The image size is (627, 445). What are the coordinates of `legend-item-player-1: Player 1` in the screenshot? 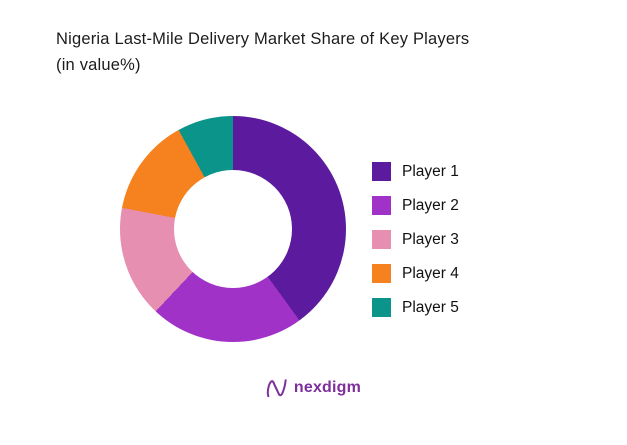 It's located at (415, 171).